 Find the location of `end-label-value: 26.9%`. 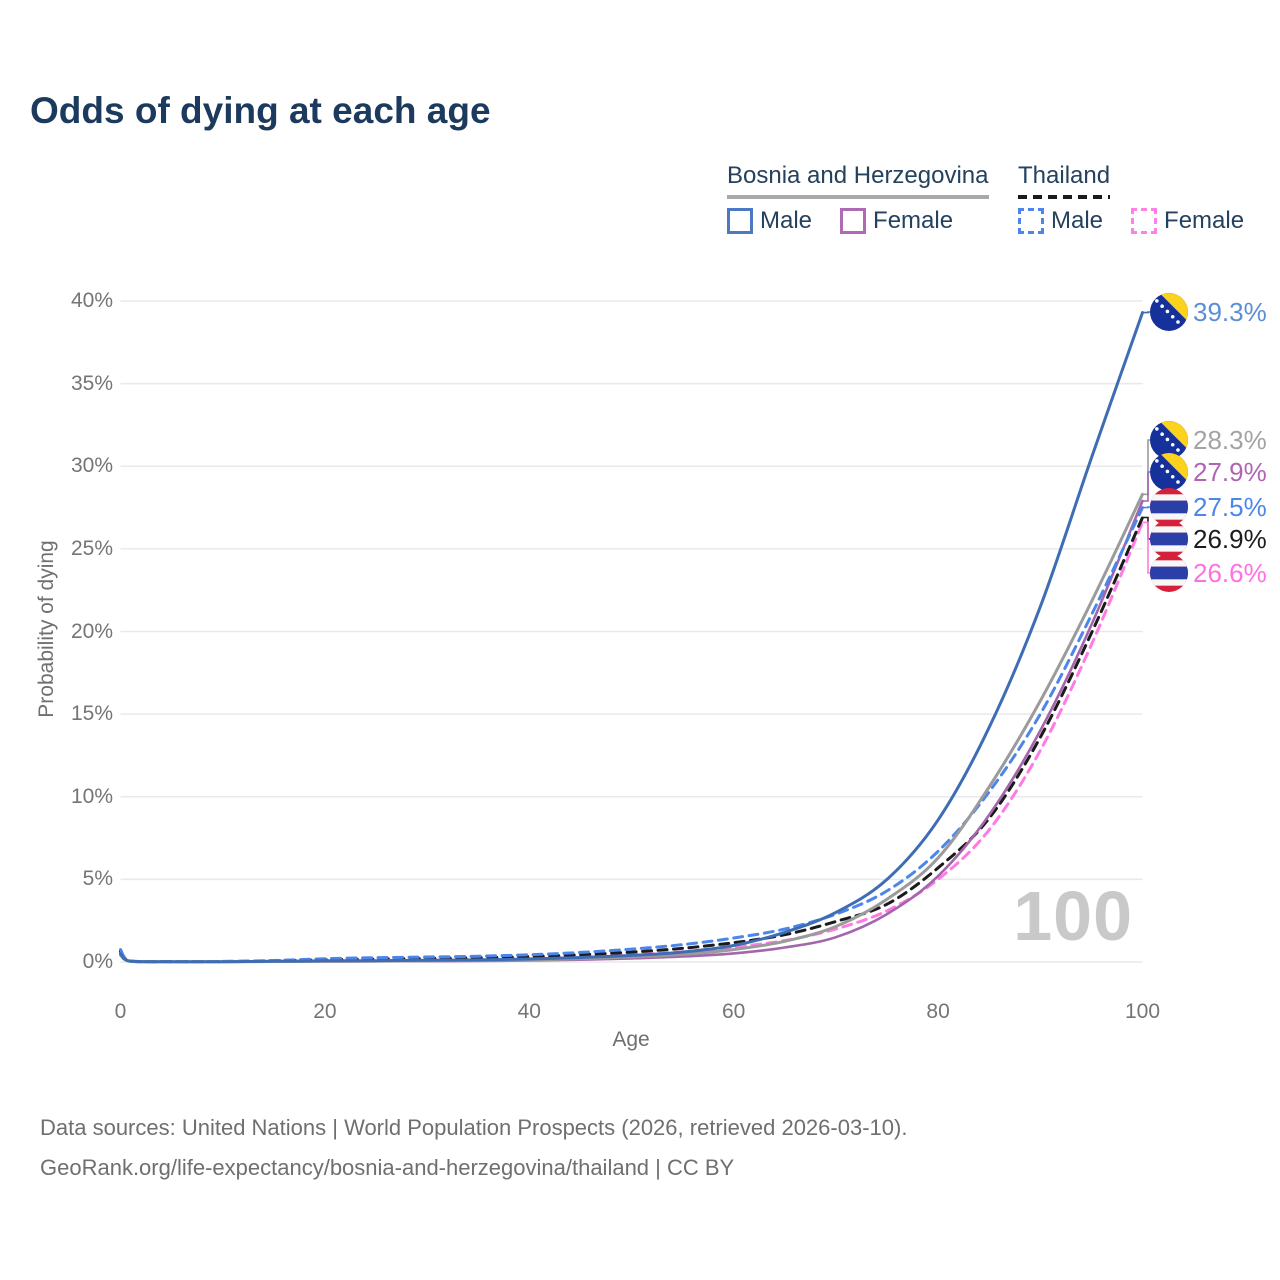

end-label-value: 26.9% is located at coordinates (1230, 539).